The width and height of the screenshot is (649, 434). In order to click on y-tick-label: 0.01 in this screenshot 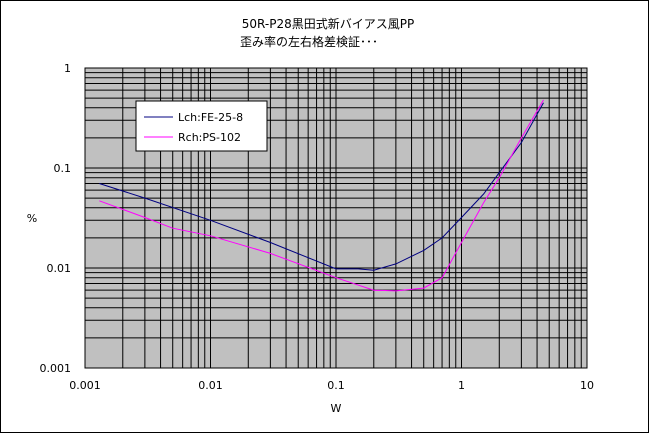, I will do `click(59, 268)`.